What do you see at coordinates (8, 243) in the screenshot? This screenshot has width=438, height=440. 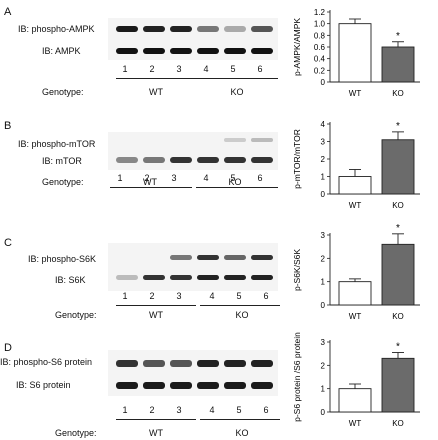 I see `panel-letter: C` at bounding box center [8, 243].